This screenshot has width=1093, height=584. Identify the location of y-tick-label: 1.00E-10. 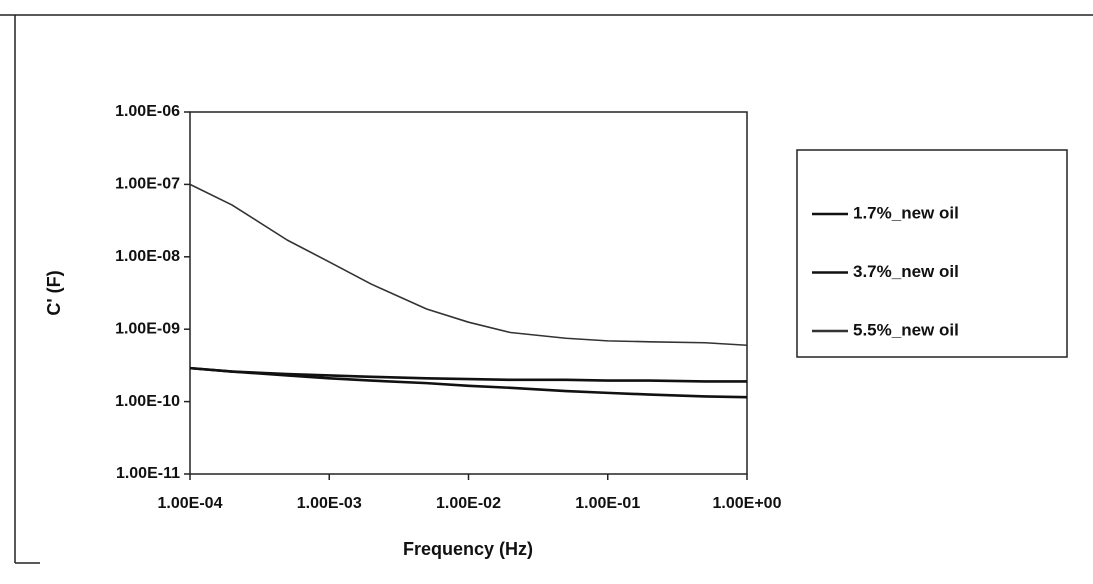
(147, 401).